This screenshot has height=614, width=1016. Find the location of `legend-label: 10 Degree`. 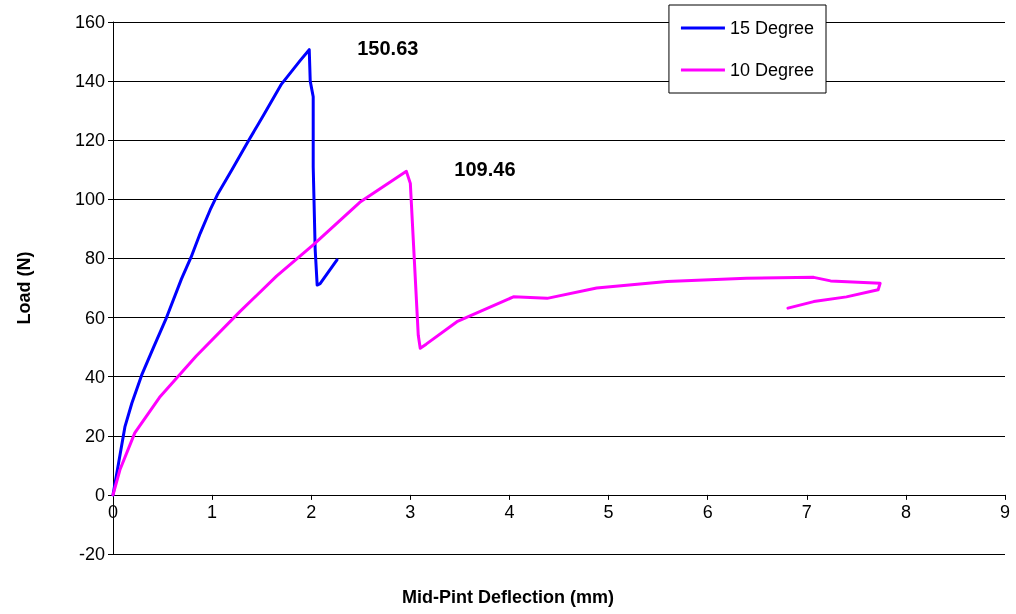

legend-label: 10 Degree is located at coordinates (771, 70).